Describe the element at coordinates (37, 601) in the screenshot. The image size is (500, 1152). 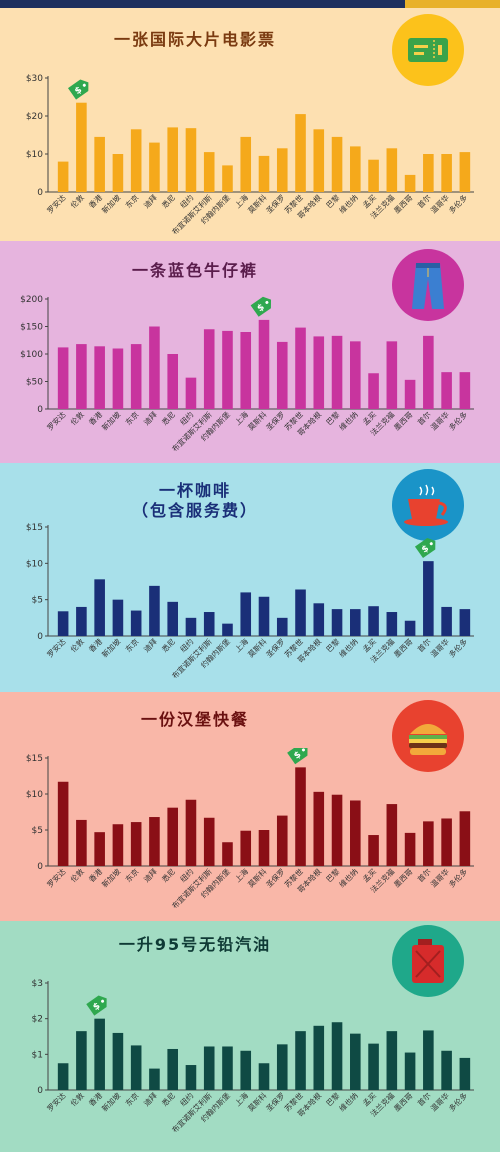
I see `y-tick-label: $5` at that location.